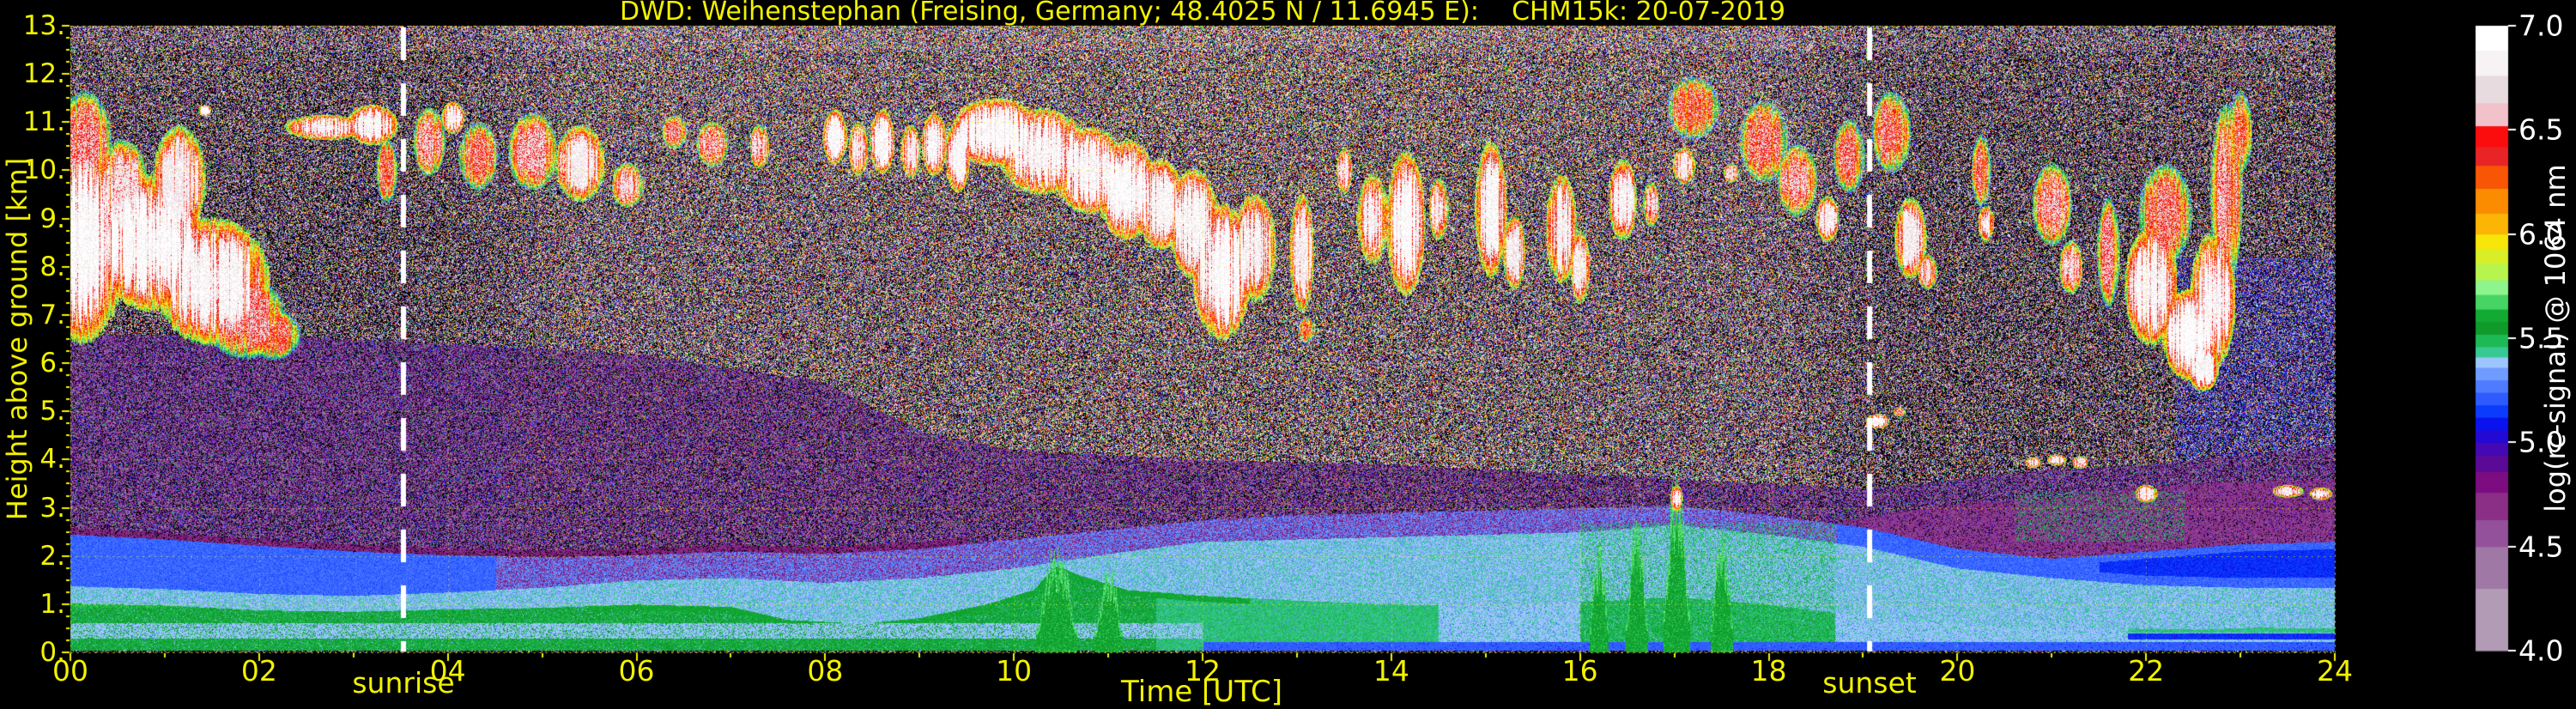  What do you see at coordinates (1201, 692) in the screenshot?
I see `x-axis-label: Time [UTC]` at bounding box center [1201, 692].